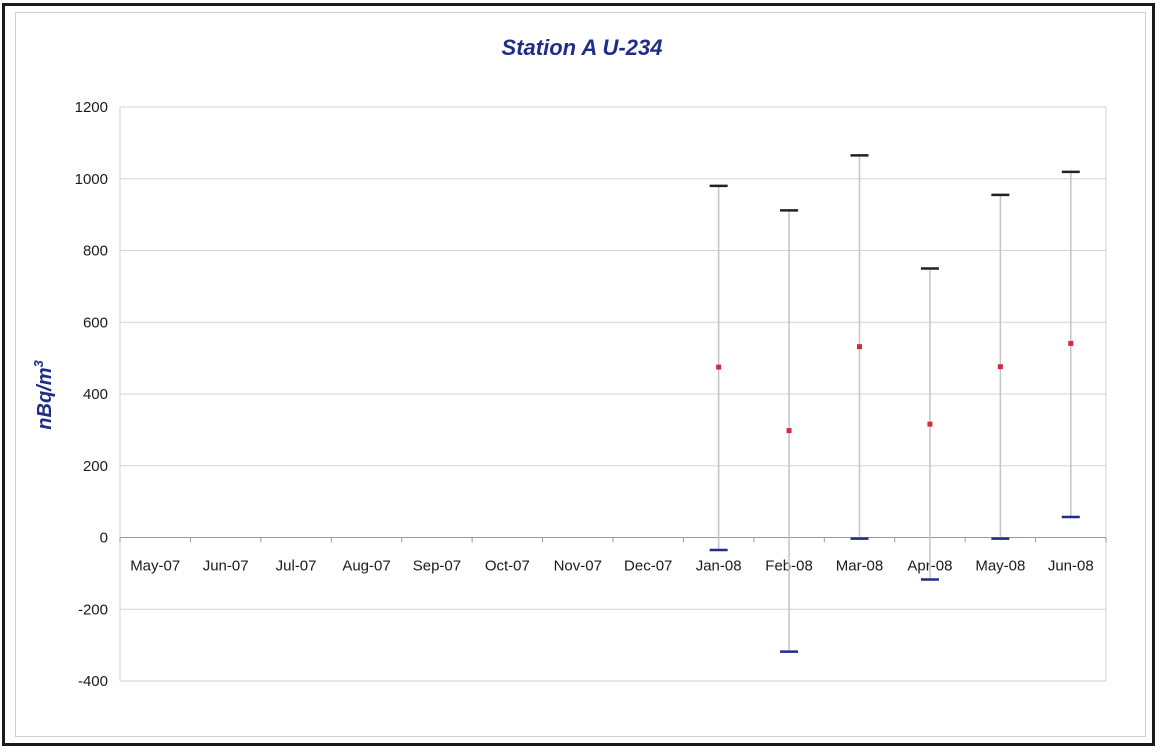  Describe the element at coordinates (104, 538) in the screenshot. I see `y-tick-label: 0` at that location.